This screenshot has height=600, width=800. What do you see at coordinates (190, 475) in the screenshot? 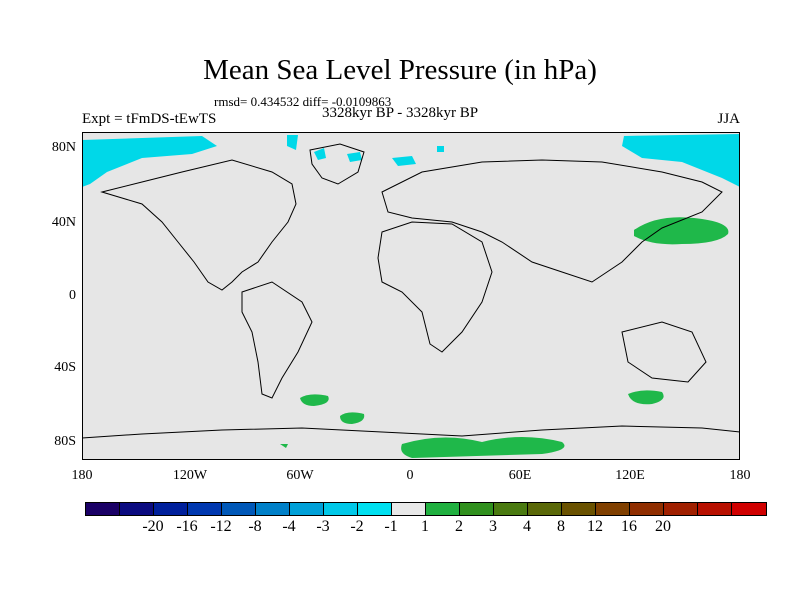
I see `lon-label-120w: 120W` at bounding box center [190, 475].